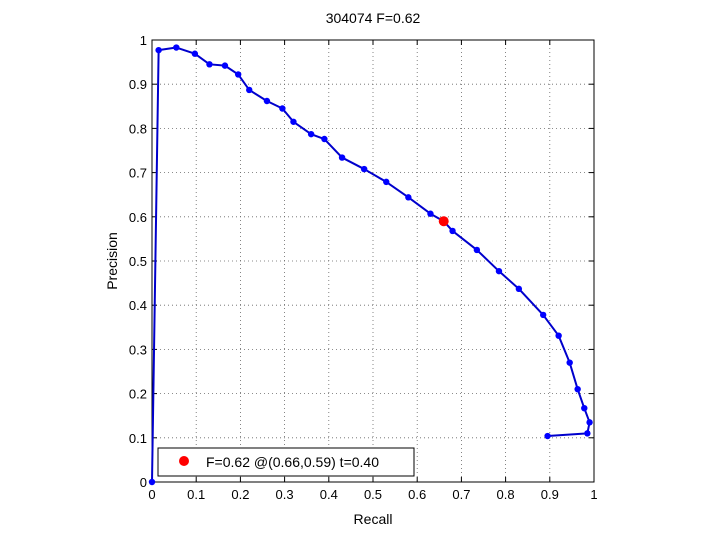  What do you see at coordinates (550, 494) in the screenshot?
I see `x-tick-label: 0.9` at bounding box center [550, 494].